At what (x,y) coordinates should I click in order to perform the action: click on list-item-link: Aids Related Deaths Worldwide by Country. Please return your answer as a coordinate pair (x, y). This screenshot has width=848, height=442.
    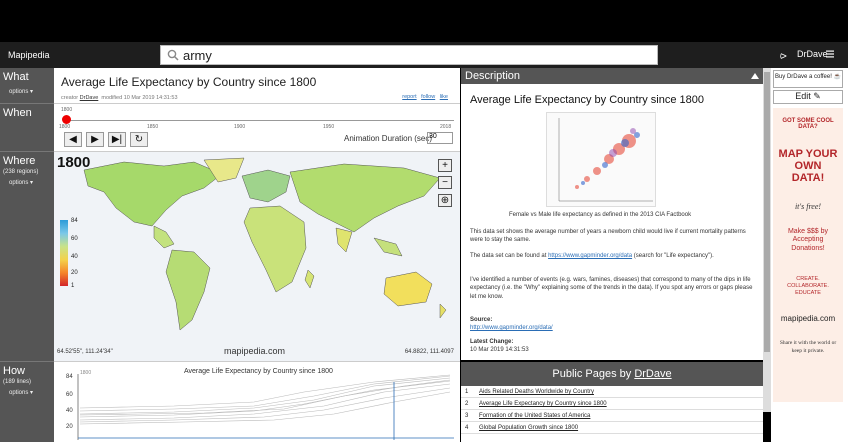
    Looking at the image, I should click on (536, 392).